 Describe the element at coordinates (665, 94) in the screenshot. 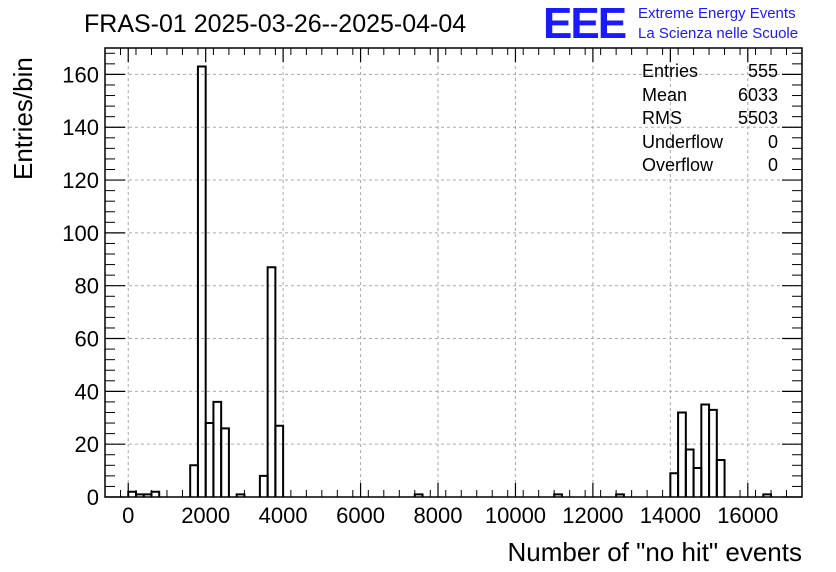

I see `stat-label: Mean` at that location.